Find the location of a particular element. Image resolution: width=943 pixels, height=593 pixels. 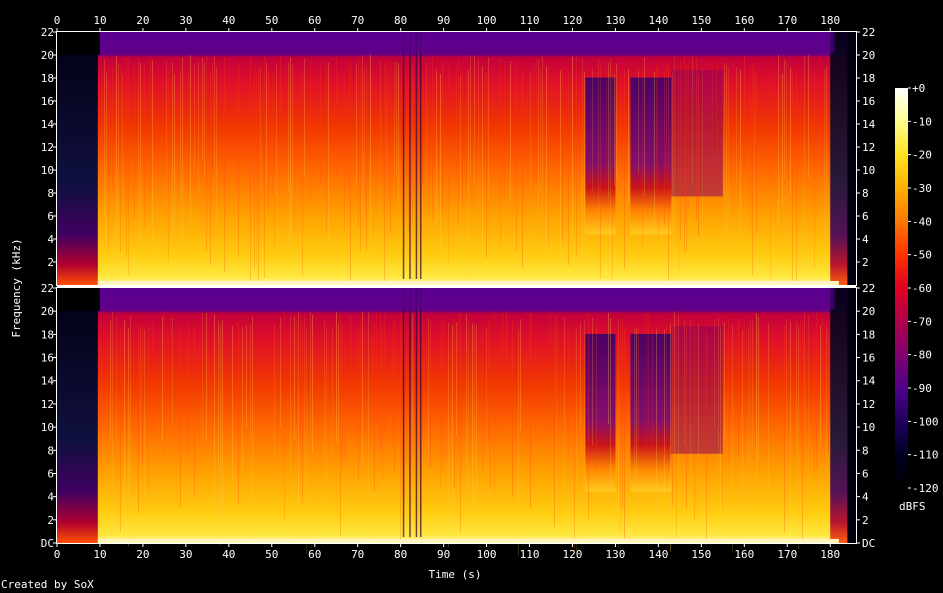

colorbar-tick-label: -120 is located at coordinates (925, 488).